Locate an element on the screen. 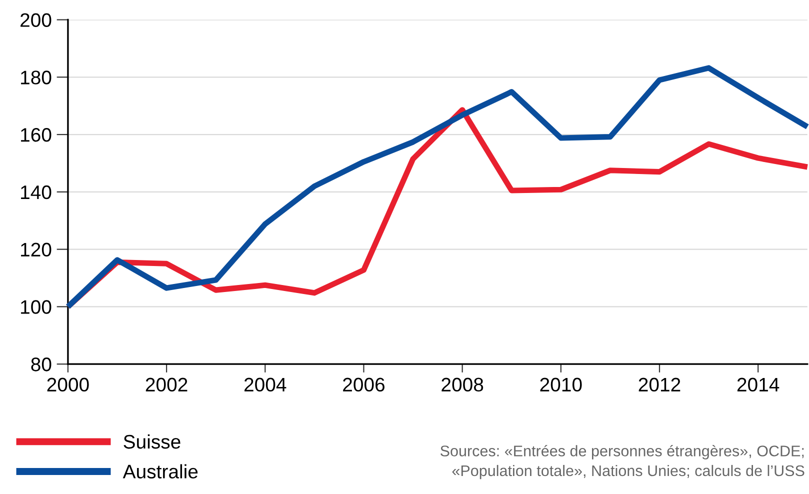 Image resolution: width=809 pixels, height=494 pixels. x-tick-label: 2008 is located at coordinates (463, 385).